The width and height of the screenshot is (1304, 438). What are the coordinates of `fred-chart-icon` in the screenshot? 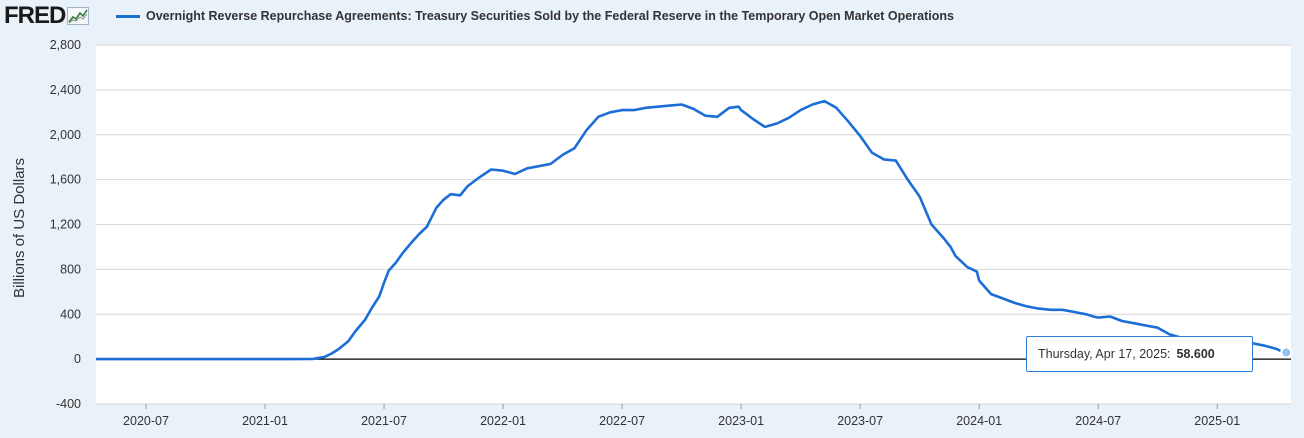 It's located at (78, 16).